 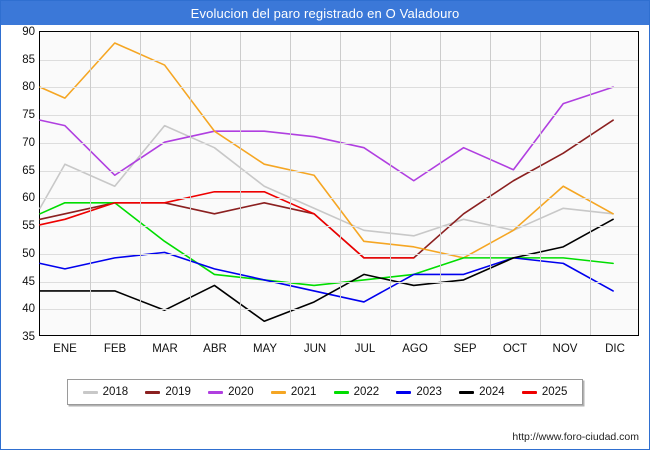 What do you see at coordinates (315, 349) in the screenshot?
I see `x-axis-tick-label: JUN` at bounding box center [315, 349].